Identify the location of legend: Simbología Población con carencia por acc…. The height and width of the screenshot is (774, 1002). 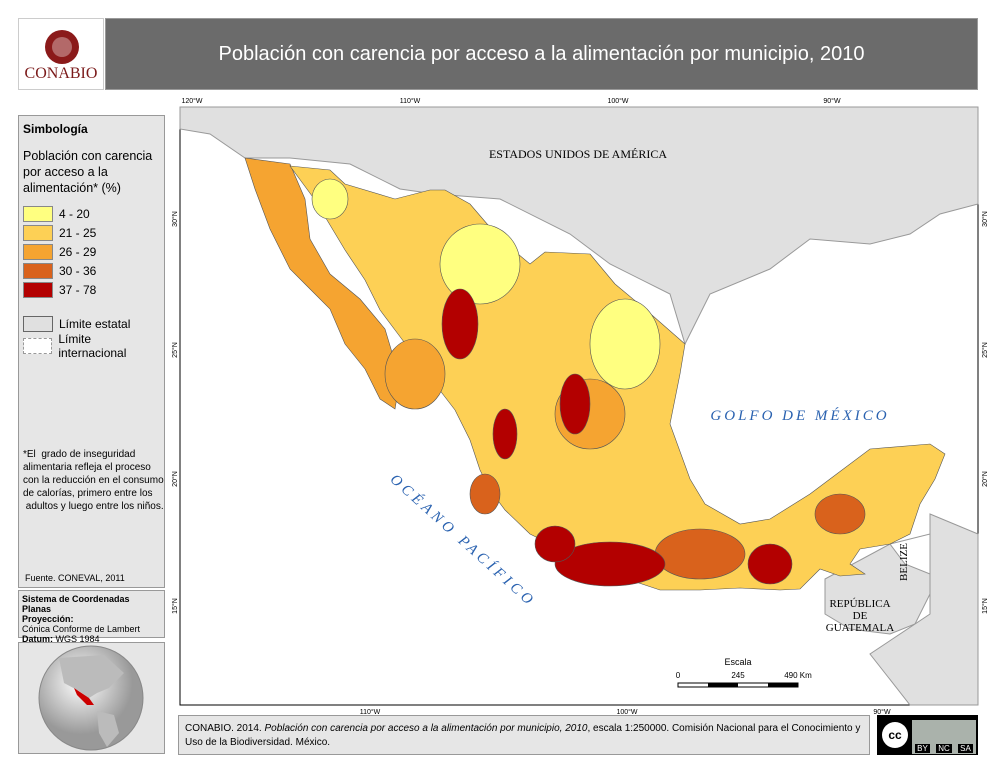
(91, 351).